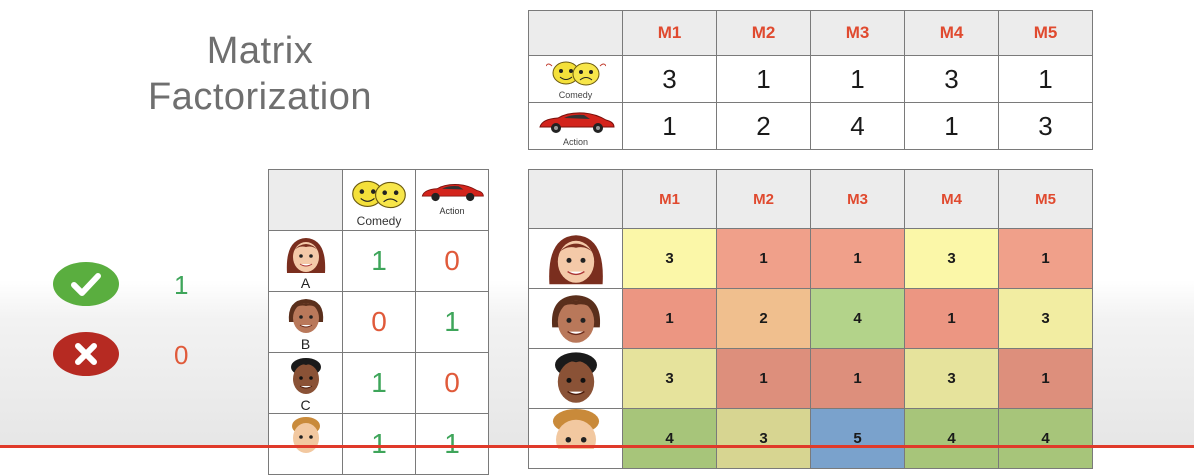  I want to click on genre-table-corner, so click(575, 33).